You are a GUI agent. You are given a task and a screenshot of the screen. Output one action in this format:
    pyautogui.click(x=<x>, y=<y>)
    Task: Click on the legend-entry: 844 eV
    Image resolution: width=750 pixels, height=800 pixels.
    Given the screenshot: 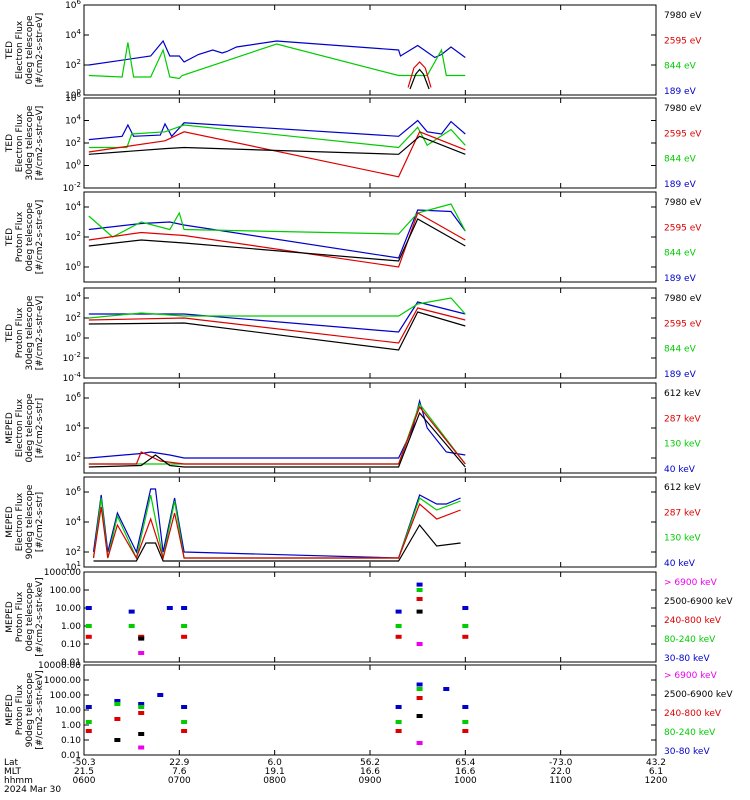 What is the action you would take?
    pyautogui.click(x=680, y=67)
    